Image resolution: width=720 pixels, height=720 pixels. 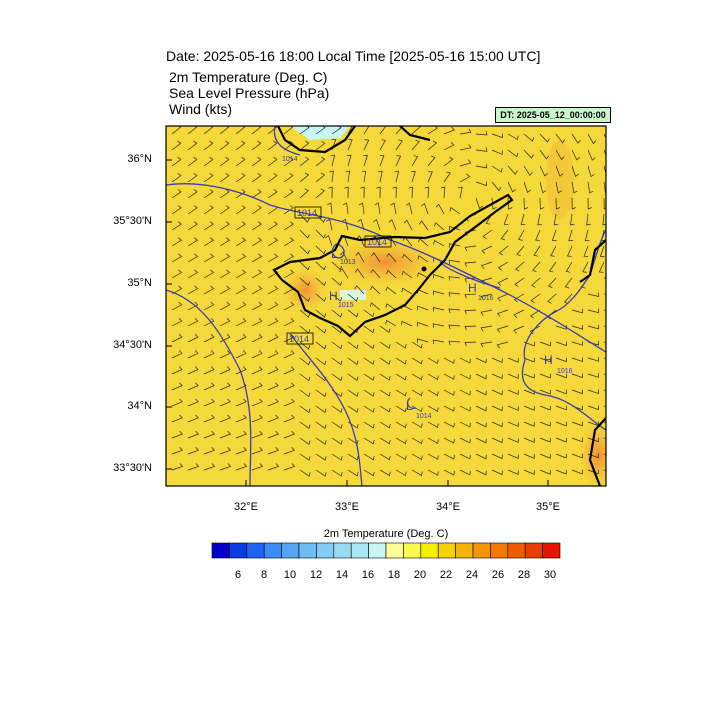 I want to click on colorbar, so click(x=386, y=550).